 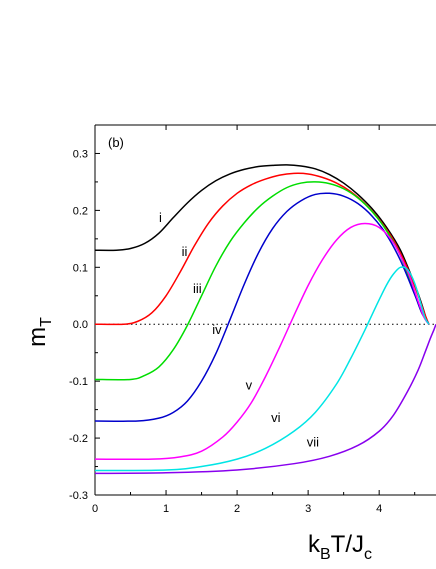 I want to click on series-label-iv: iv, so click(x=217, y=329).